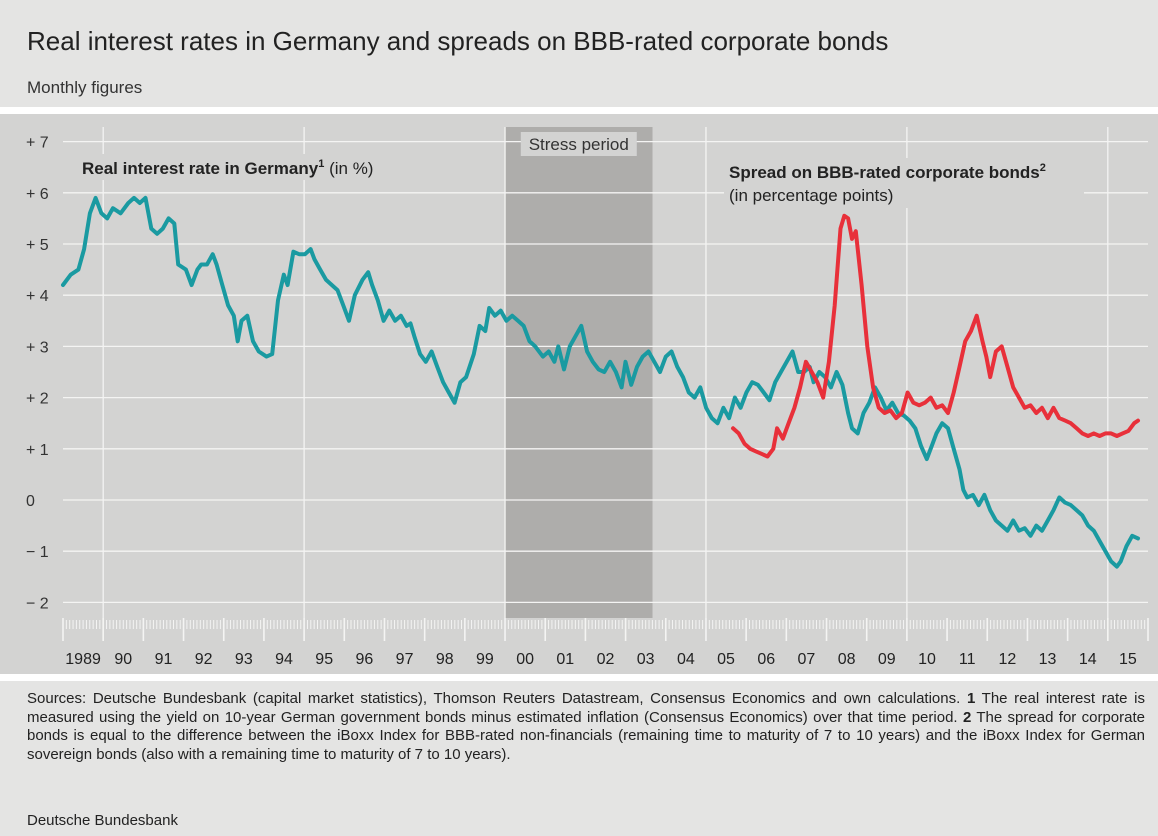 The width and height of the screenshot is (1158, 836). What do you see at coordinates (37, 552) in the screenshot?
I see `y-tick-label: − 1` at bounding box center [37, 552].